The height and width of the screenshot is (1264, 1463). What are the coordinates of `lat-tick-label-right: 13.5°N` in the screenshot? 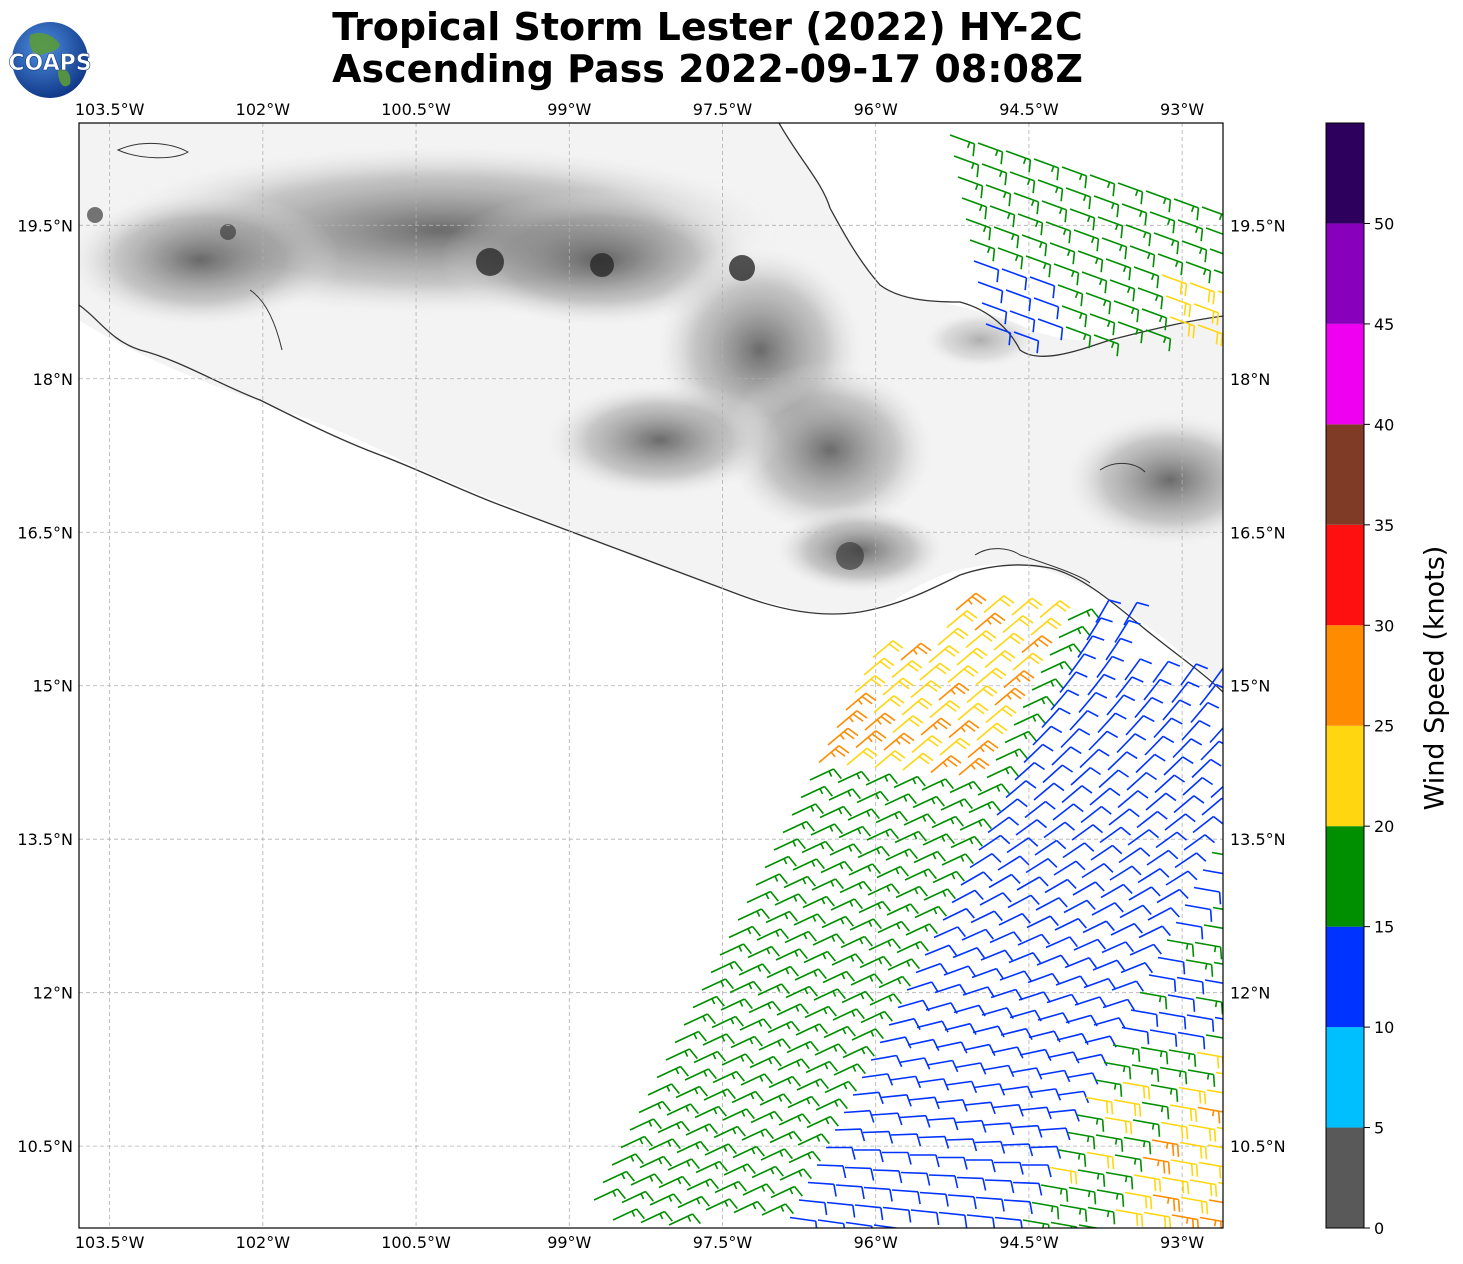 It's located at (1258, 839).